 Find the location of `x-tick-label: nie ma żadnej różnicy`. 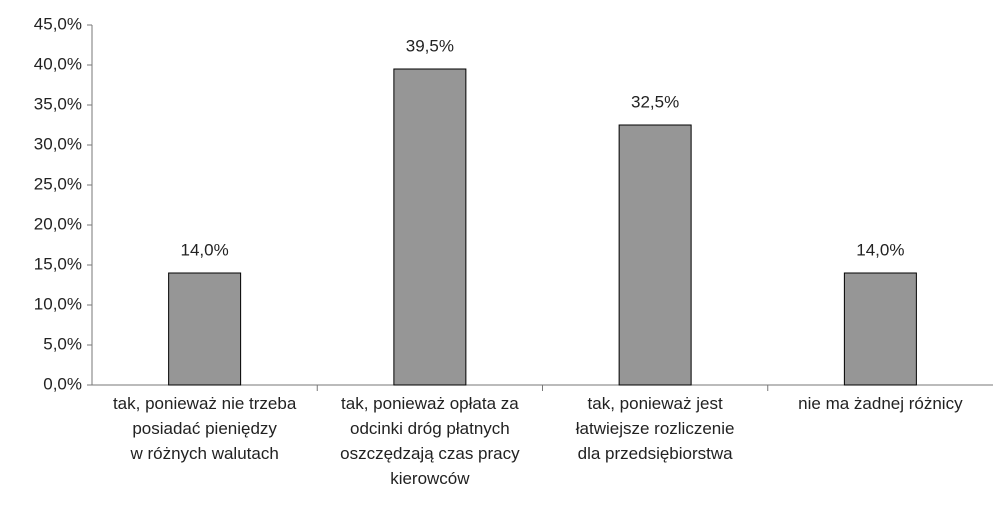

x-tick-label: nie ma żadnej różnicy is located at coordinates (880, 403).